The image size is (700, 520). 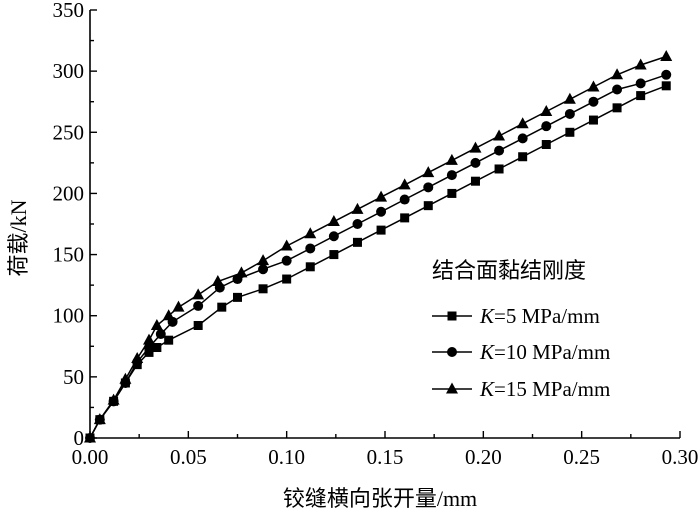 I want to click on legend-entry-circle: K=10 MPa/mm, so click(x=521, y=352).